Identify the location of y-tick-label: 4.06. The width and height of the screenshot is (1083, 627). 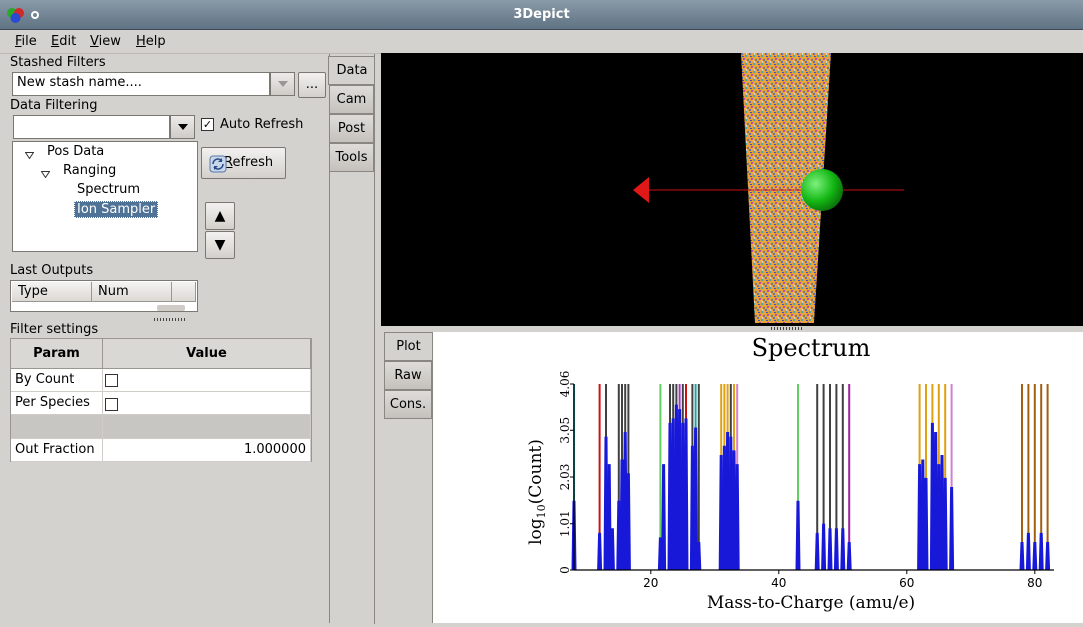
(565, 384).